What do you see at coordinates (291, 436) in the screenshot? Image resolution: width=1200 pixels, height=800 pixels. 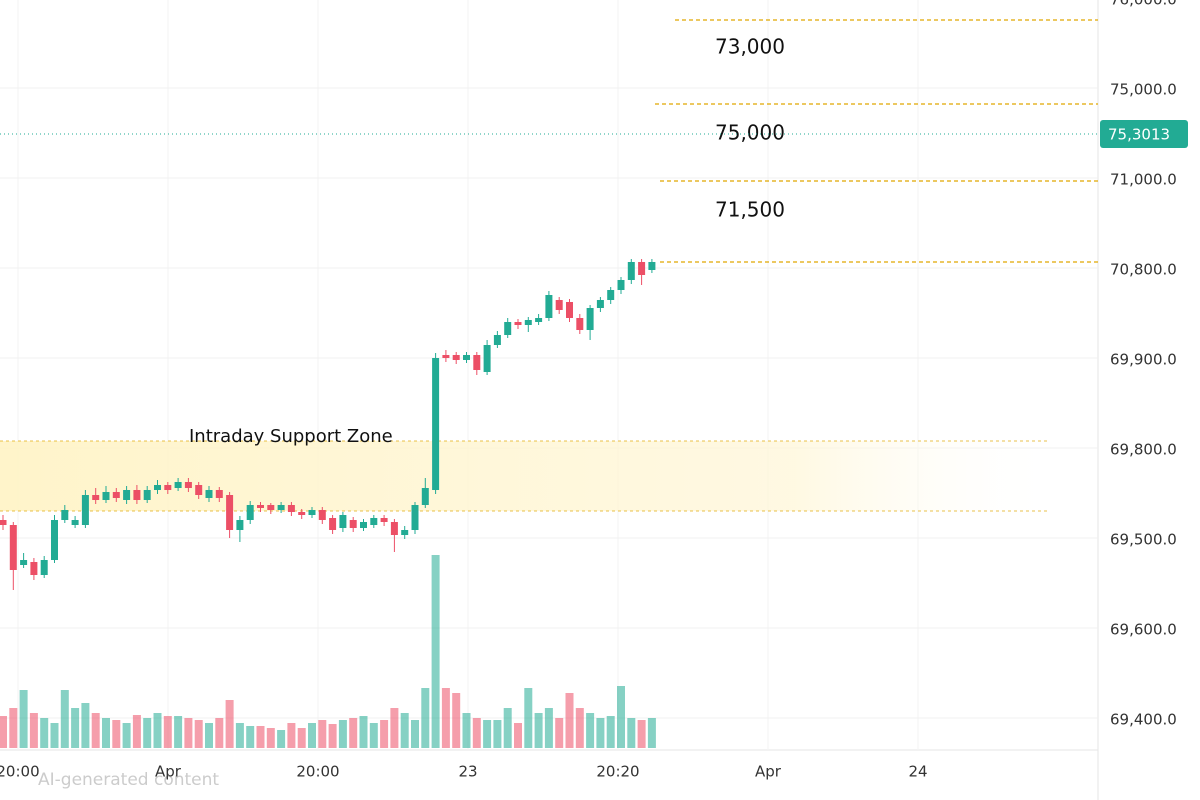 I see `zone-label: Intraday Support Zone` at bounding box center [291, 436].